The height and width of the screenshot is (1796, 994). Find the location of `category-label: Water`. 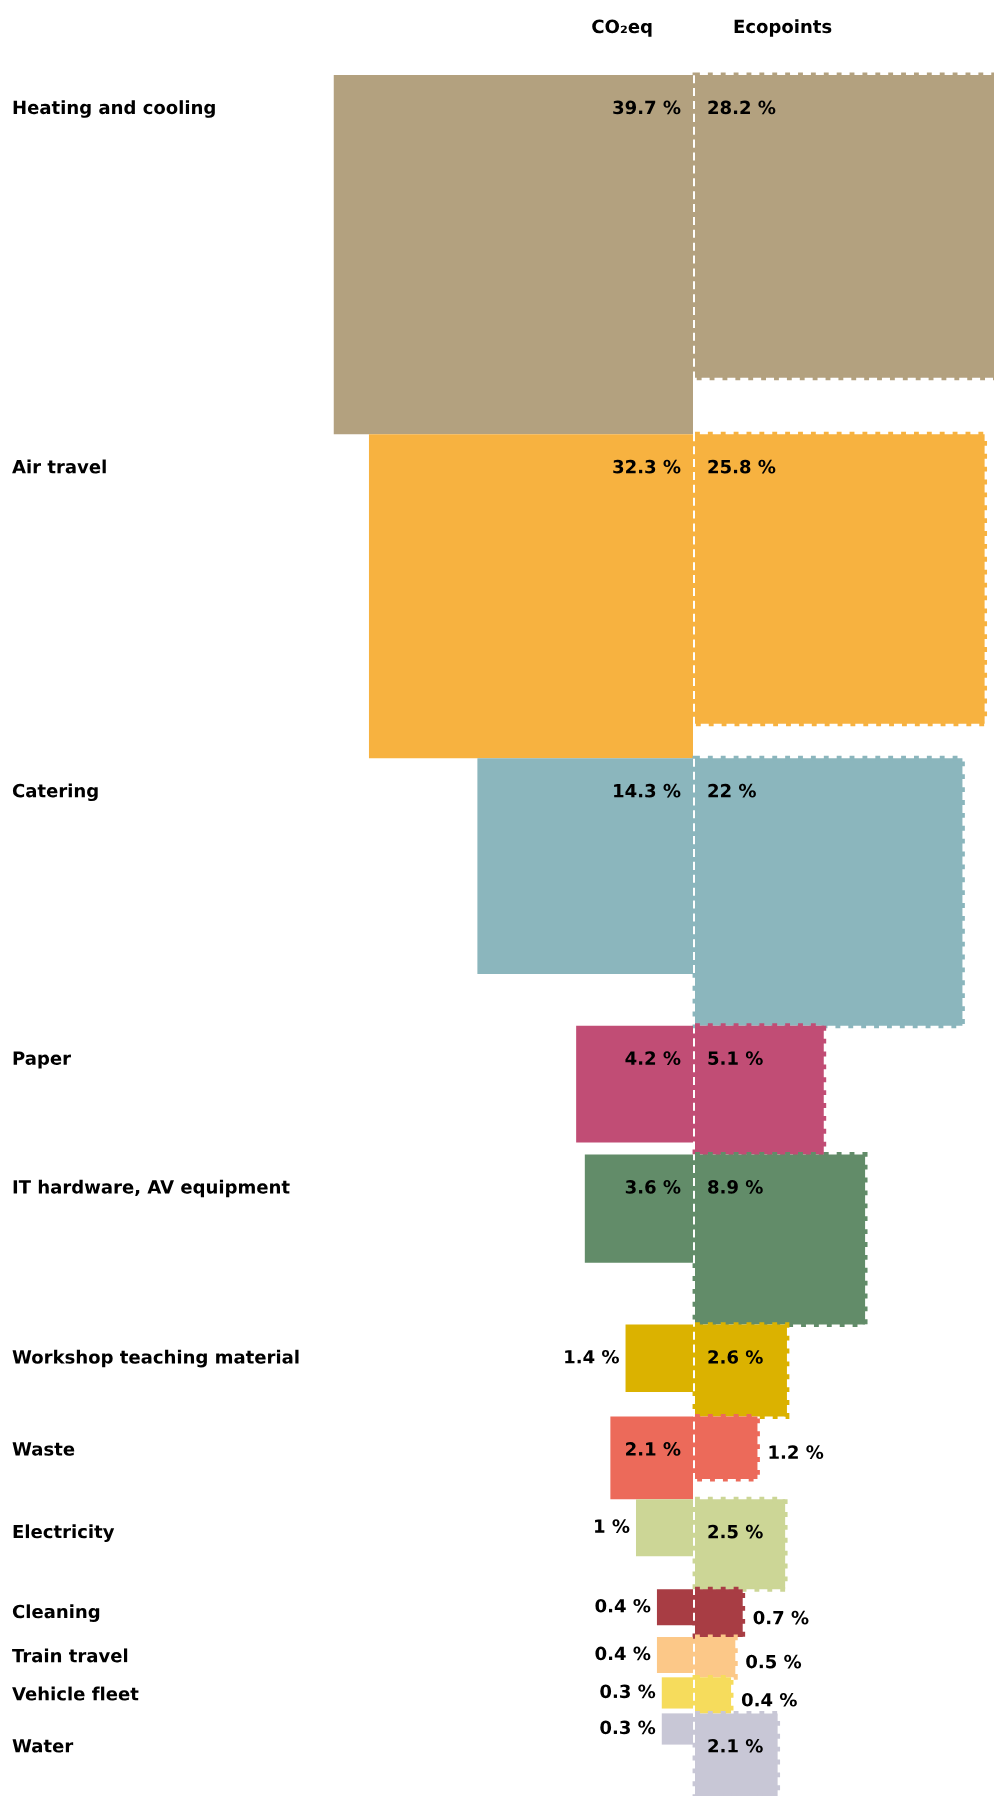

category-label: Water is located at coordinates (43, 1746).